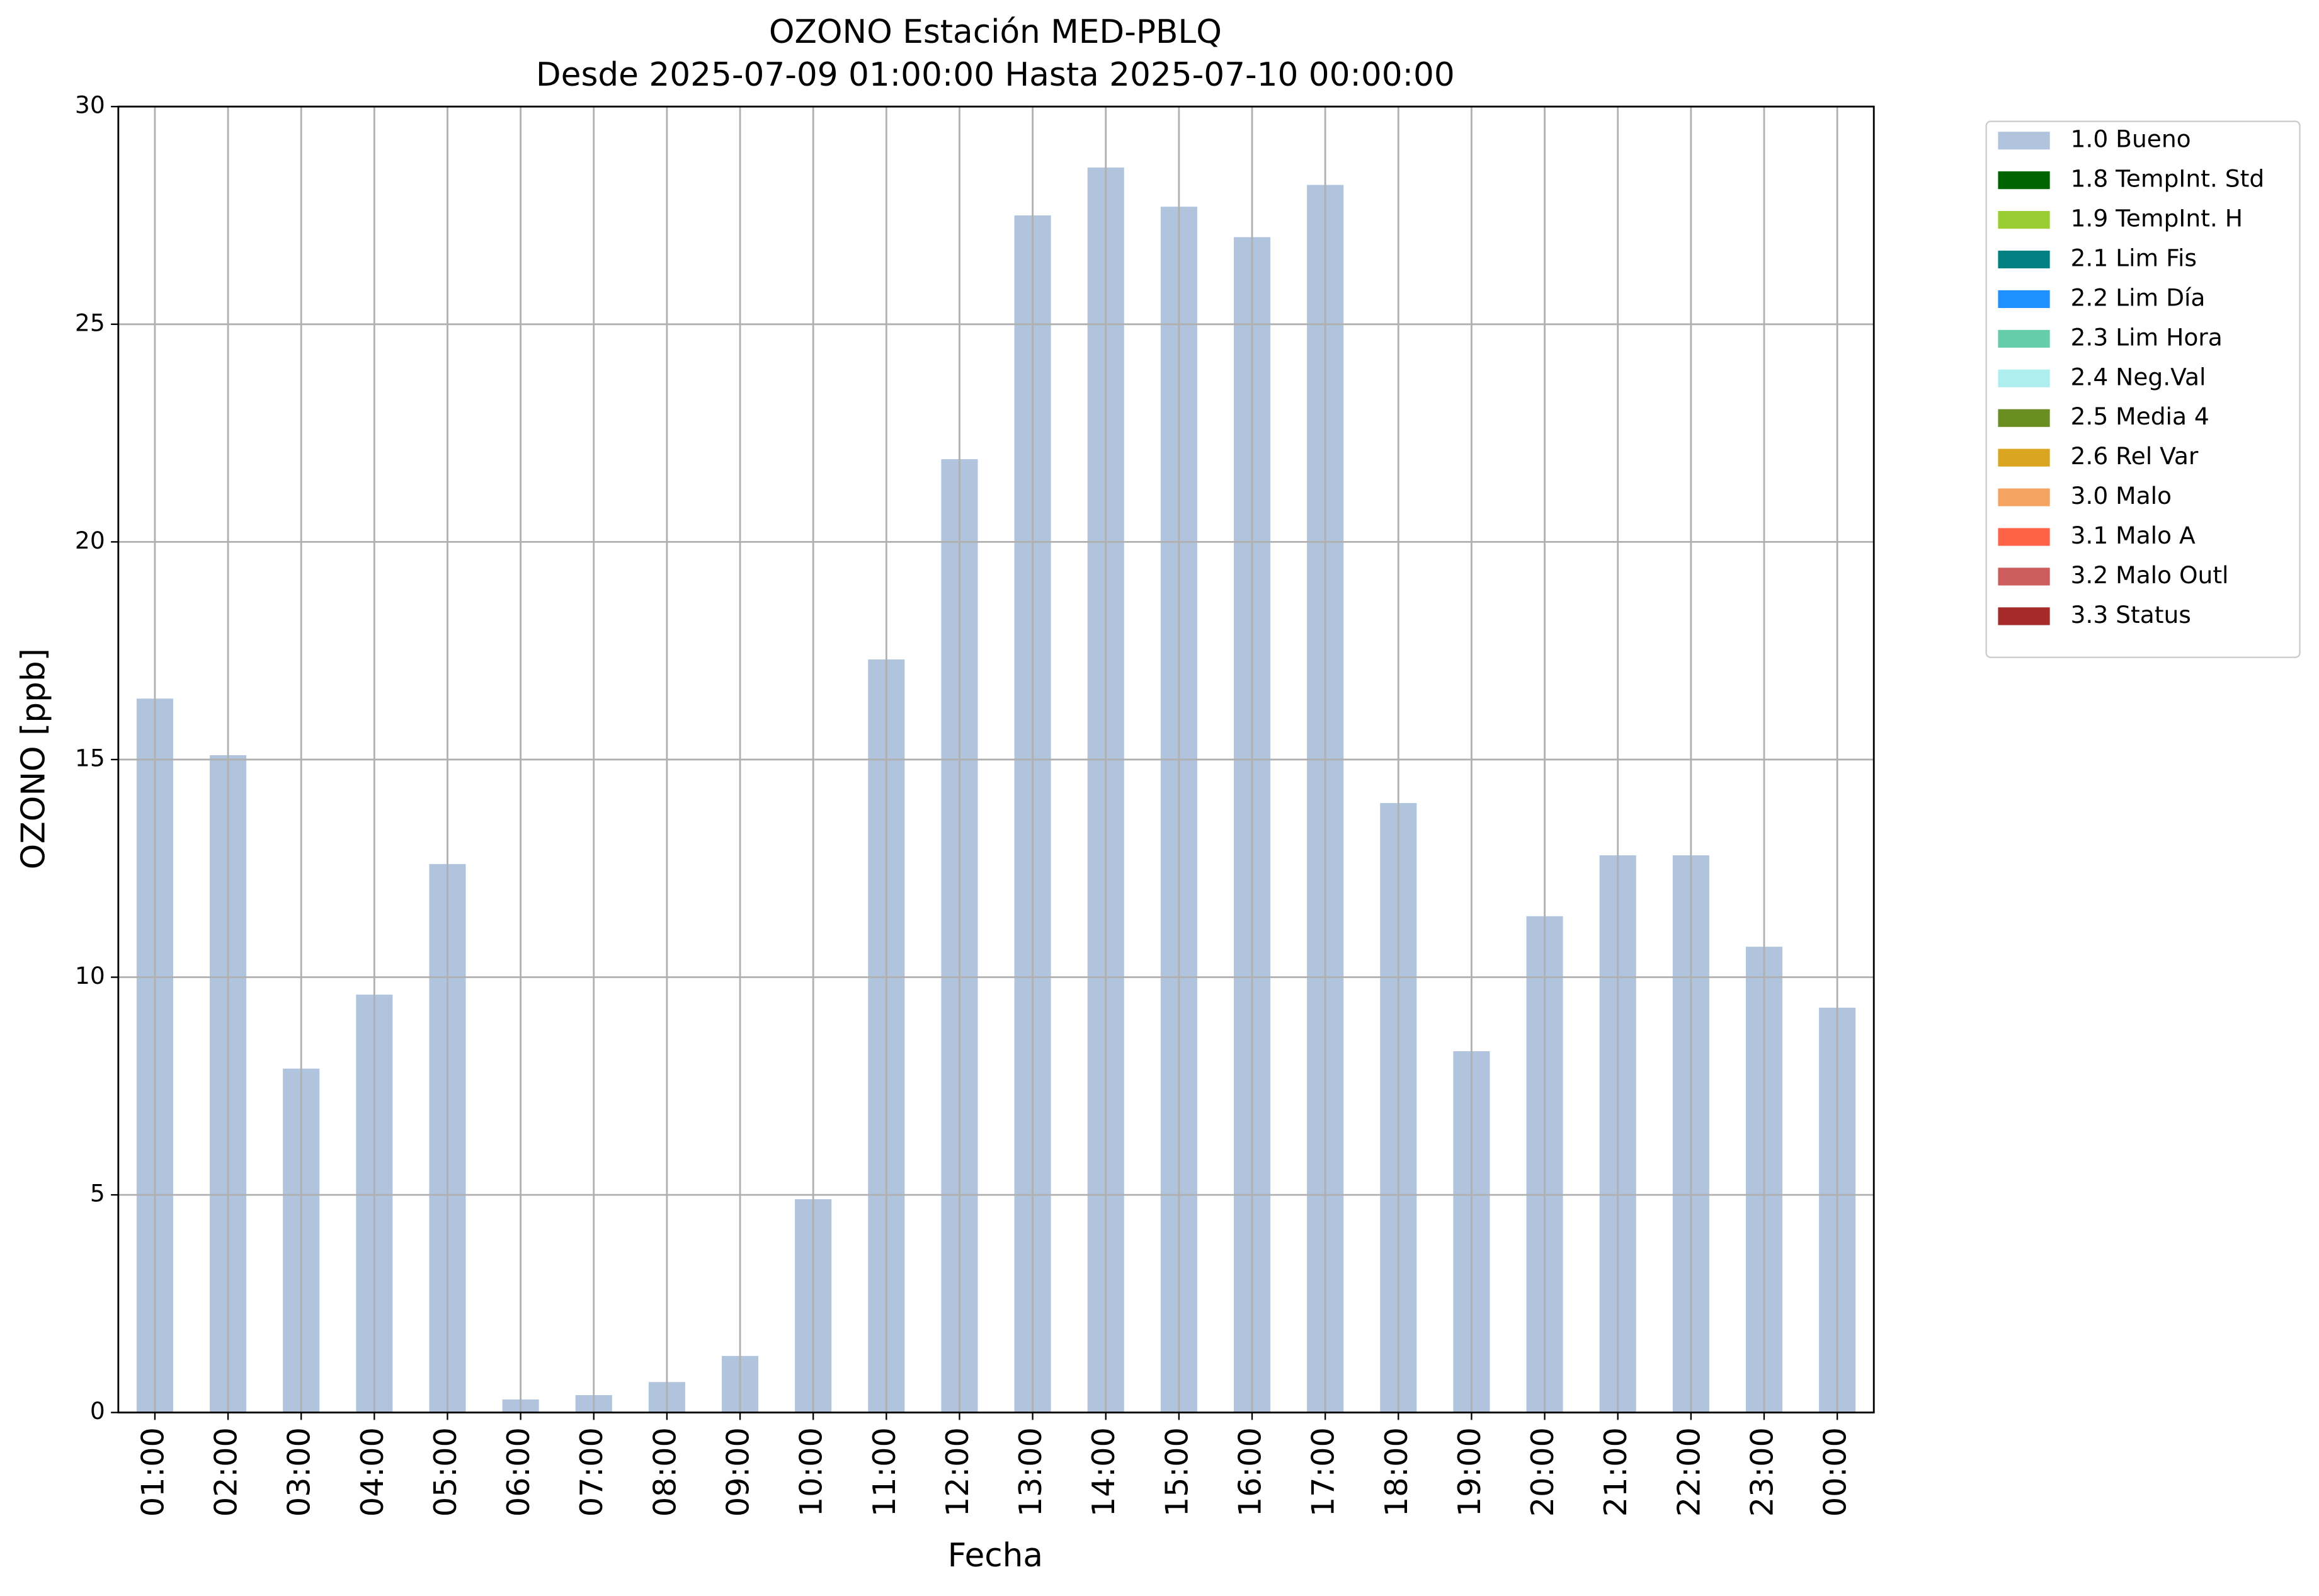  What do you see at coordinates (152, 1472) in the screenshot?
I see `x-tick-label: 01:00` at bounding box center [152, 1472].